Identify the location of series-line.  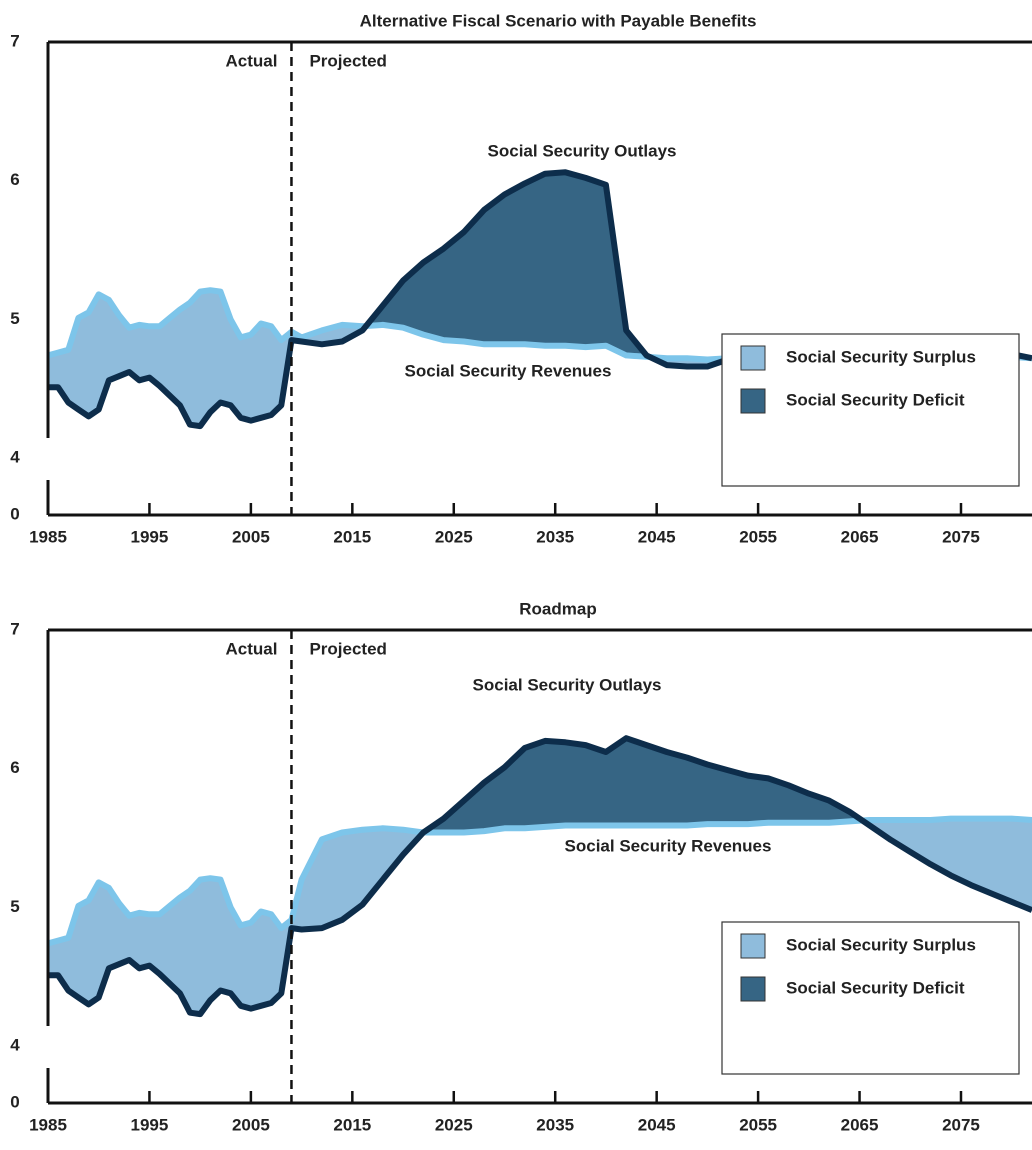
(539, 881).